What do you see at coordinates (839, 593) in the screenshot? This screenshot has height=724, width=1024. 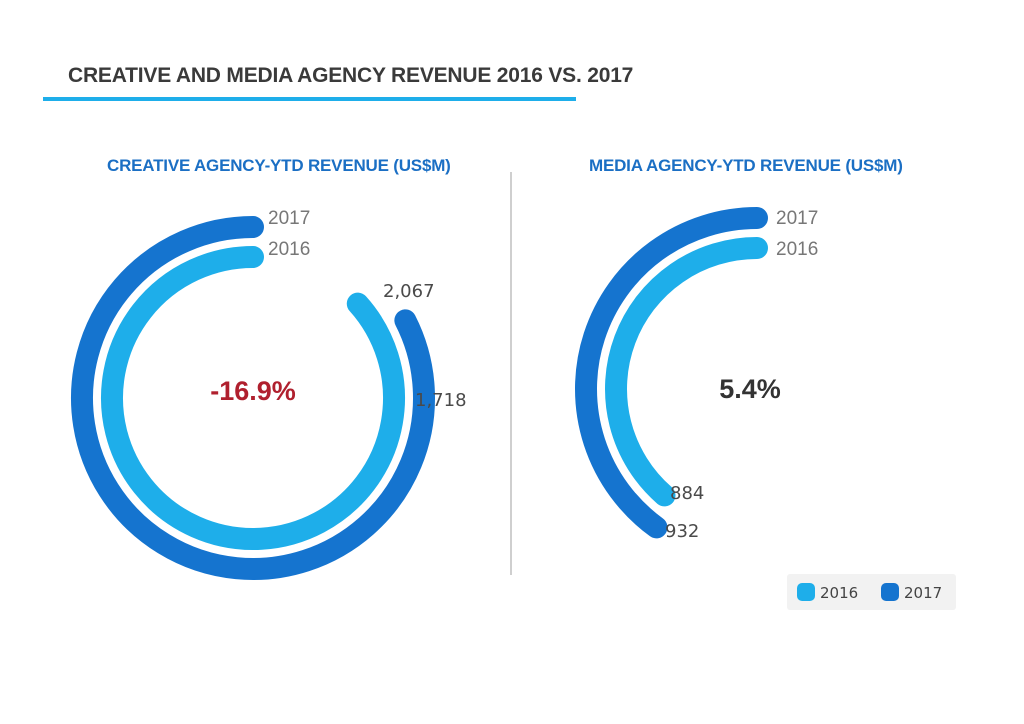 I see `legend-label-2016: 2016` at bounding box center [839, 593].